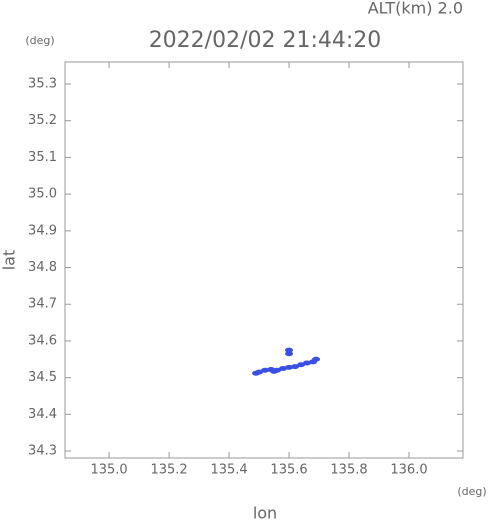 The width and height of the screenshot is (491, 521). I want to click on x-tick-label: 136.0, so click(408, 470).